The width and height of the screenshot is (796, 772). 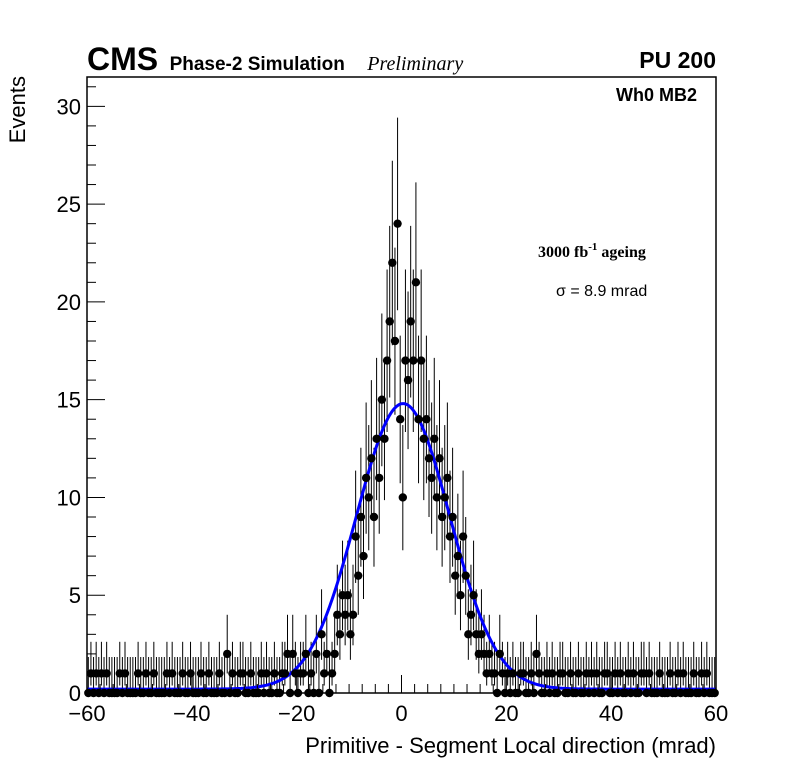 I want to click on ageing-label: 3000 fb-1 ageing, so click(x=592, y=251).